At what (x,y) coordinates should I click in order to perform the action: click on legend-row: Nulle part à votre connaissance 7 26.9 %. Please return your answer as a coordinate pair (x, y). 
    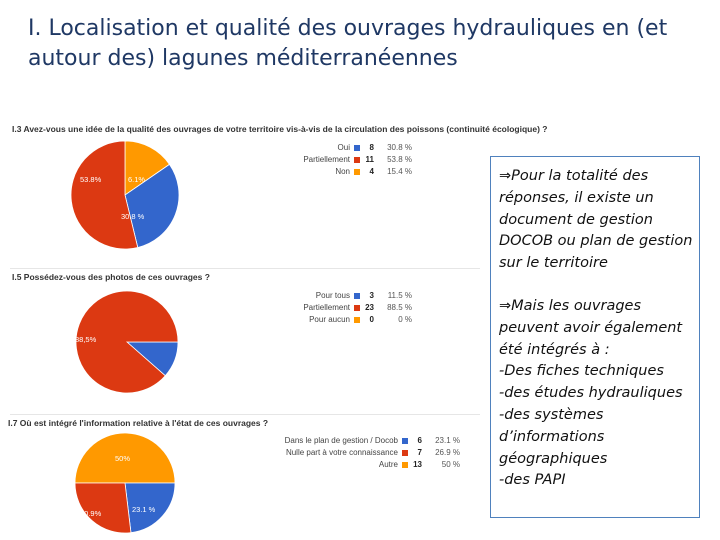
    Looking at the image, I should click on (364, 453).